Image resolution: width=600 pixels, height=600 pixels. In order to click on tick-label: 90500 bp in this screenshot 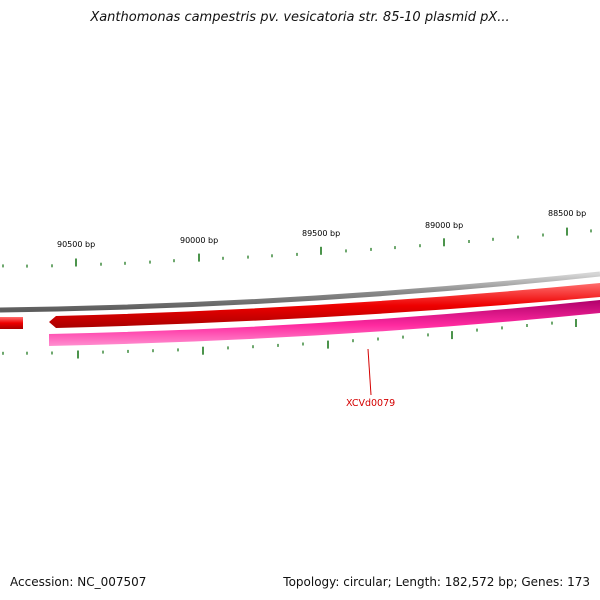, I will do `click(76, 244)`.